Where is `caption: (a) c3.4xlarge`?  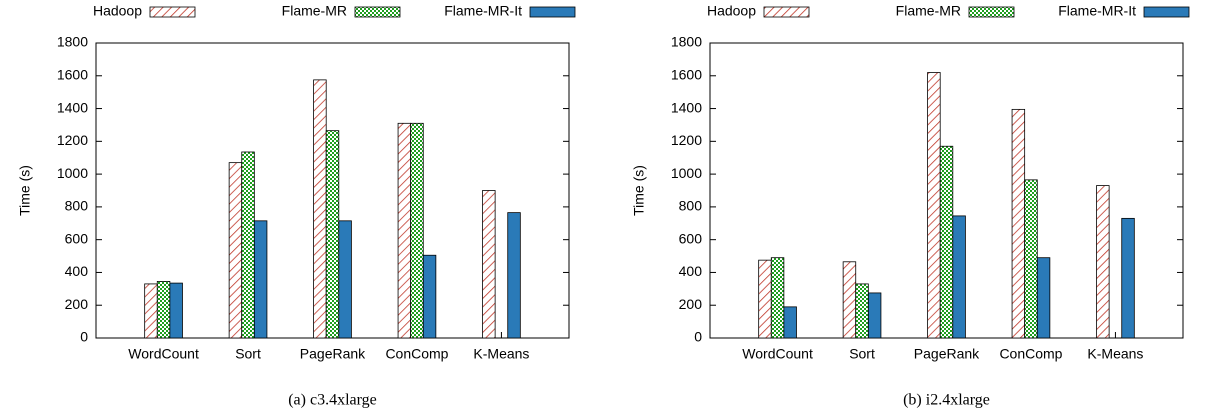
caption: (a) c3.4xlarge is located at coordinates (332, 400).